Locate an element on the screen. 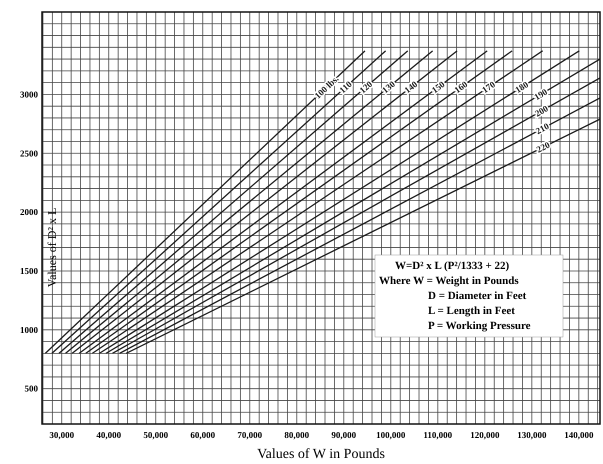 The width and height of the screenshot is (603, 464). x-tick-label: 140,000 is located at coordinates (579, 435).